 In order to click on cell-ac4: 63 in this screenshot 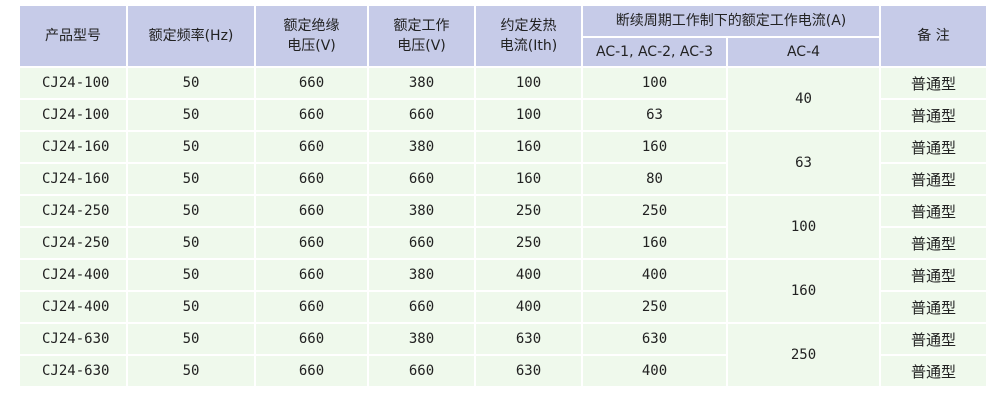, I will do `click(803, 163)`.